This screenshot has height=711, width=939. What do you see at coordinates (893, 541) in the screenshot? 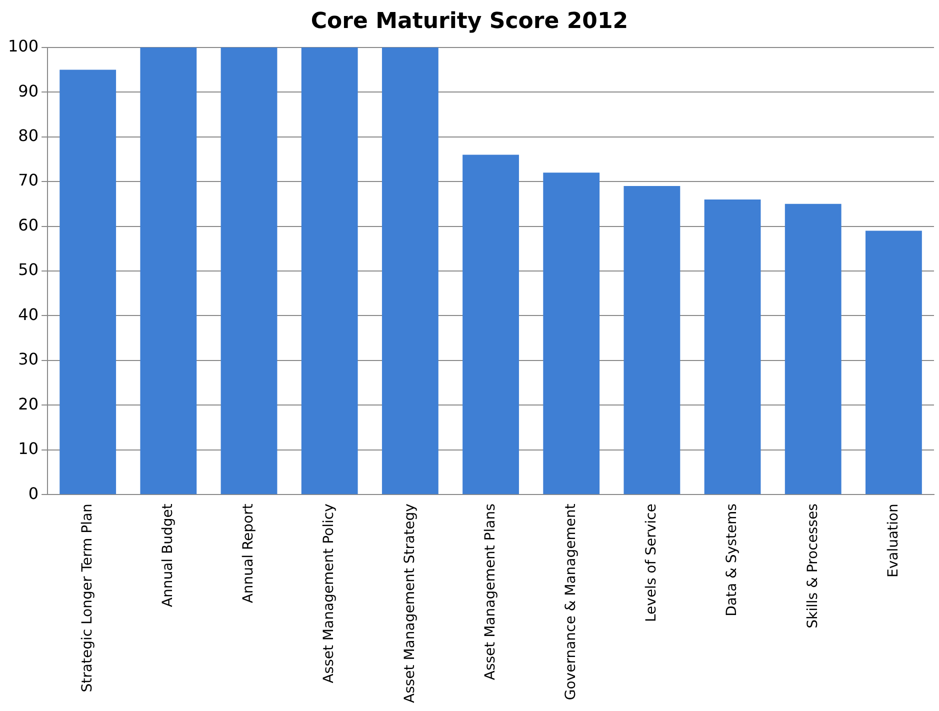
I see `x-tick-label: Evaluation` at bounding box center [893, 541].